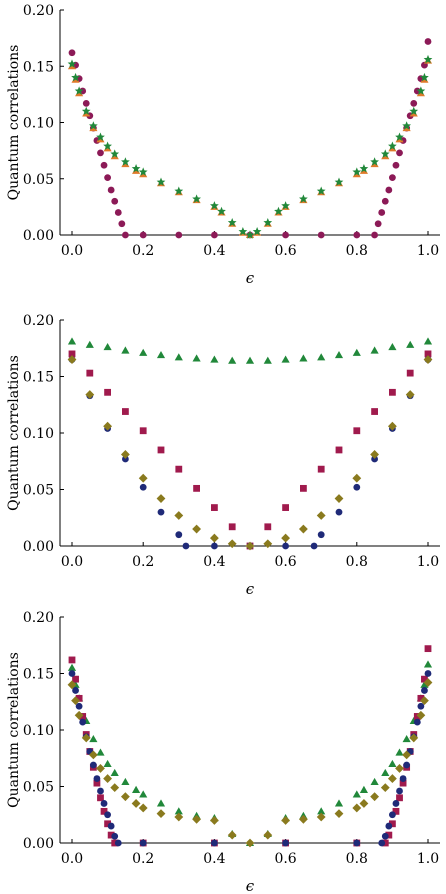  What do you see at coordinates (285, 859) in the screenshot?
I see `x-tick-label: 0.6` at bounding box center [285, 859].